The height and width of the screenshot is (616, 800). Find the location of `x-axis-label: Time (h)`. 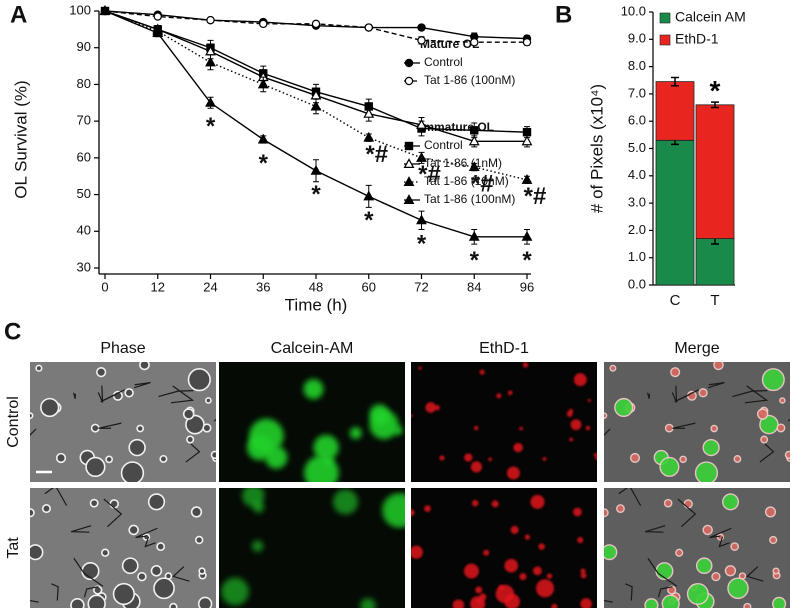

x-axis-label: Time (h) is located at coordinates (316, 304).